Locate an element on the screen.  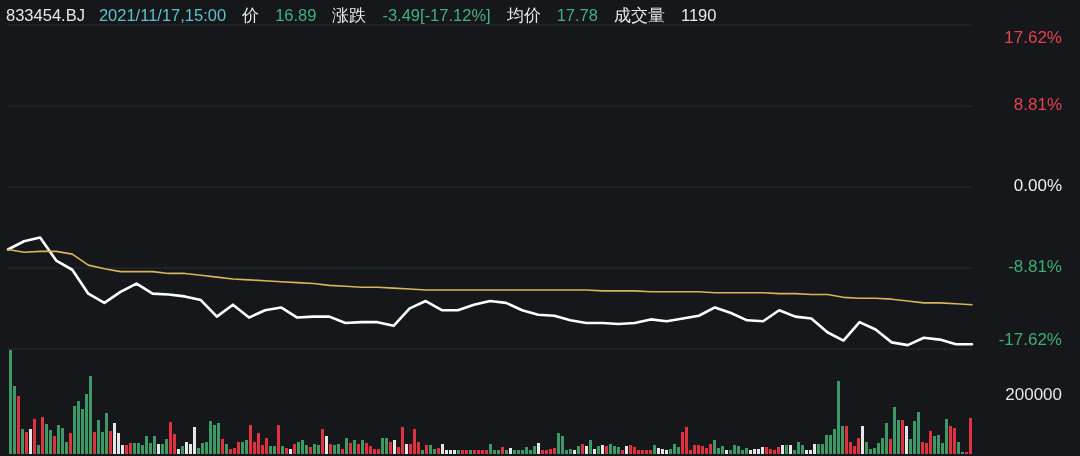
text: 2021/11/17,15:00 is located at coordinates (162, 15).